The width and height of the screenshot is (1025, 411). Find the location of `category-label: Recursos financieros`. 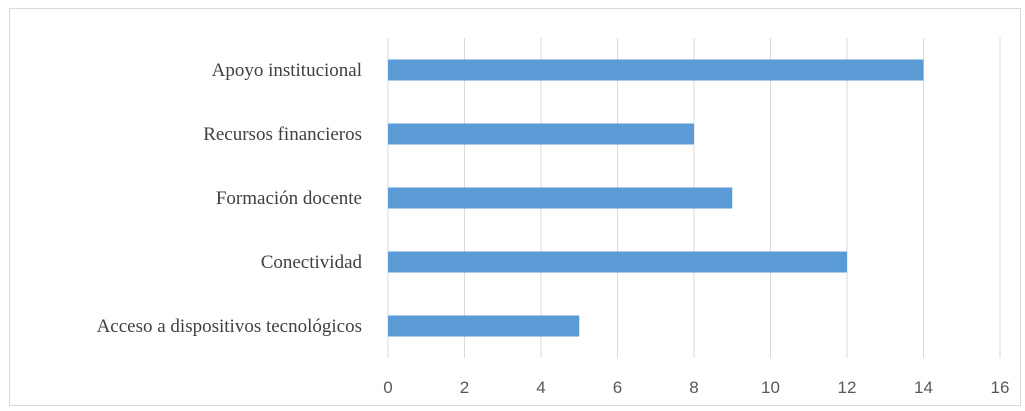

category-label: Recursos financieros is located at coordinates (282, 134).